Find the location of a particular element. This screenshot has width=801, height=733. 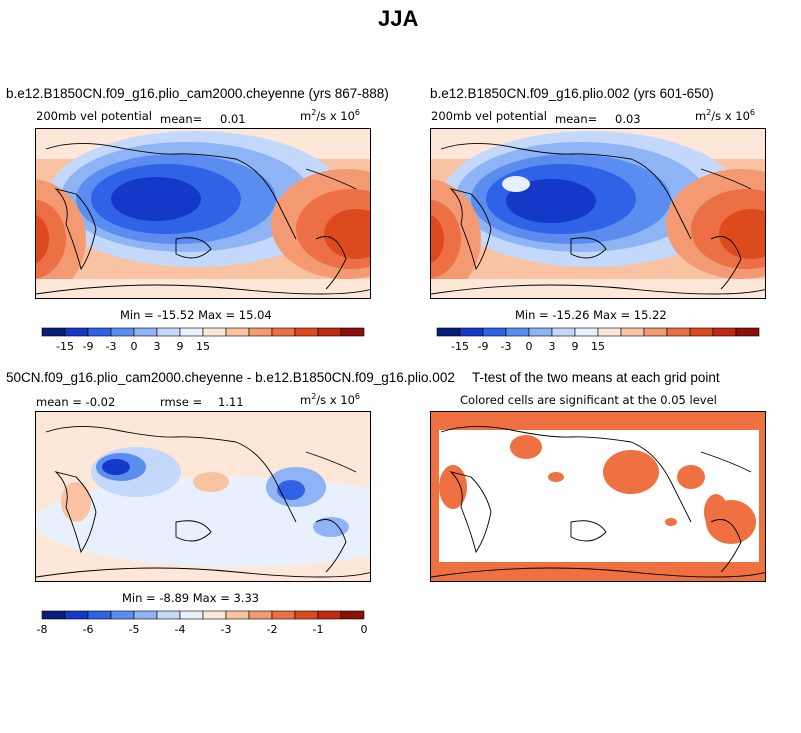

panel4-map-svg is located at coordinates (598, 496).